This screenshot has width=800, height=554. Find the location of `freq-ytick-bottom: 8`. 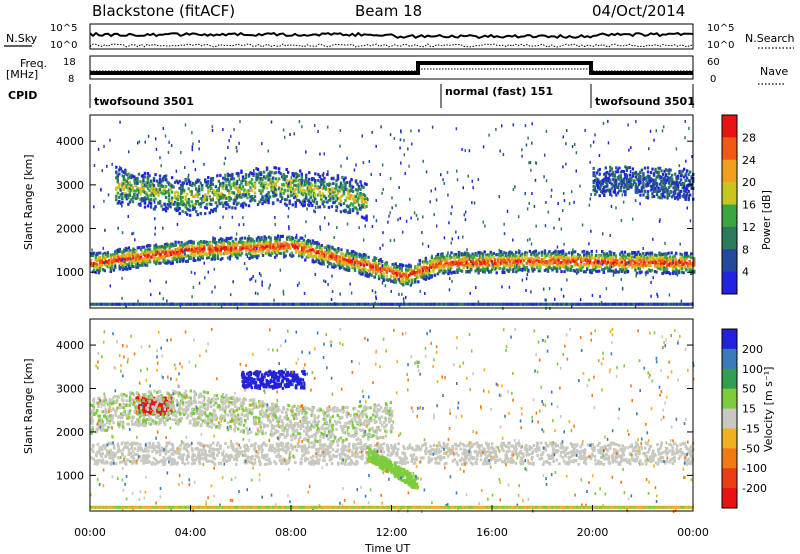

freq-ytick-bottom: 8 is located at coordinates (71, 79).